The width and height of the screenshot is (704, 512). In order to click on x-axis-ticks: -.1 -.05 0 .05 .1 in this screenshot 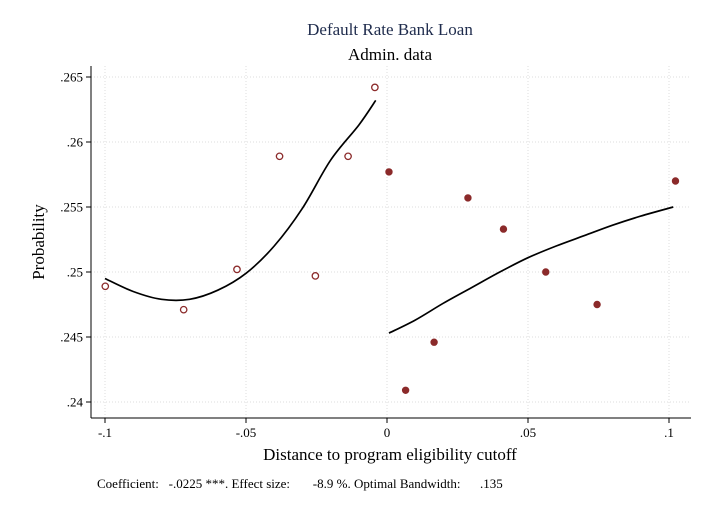, I will do `click(386, 429)`.